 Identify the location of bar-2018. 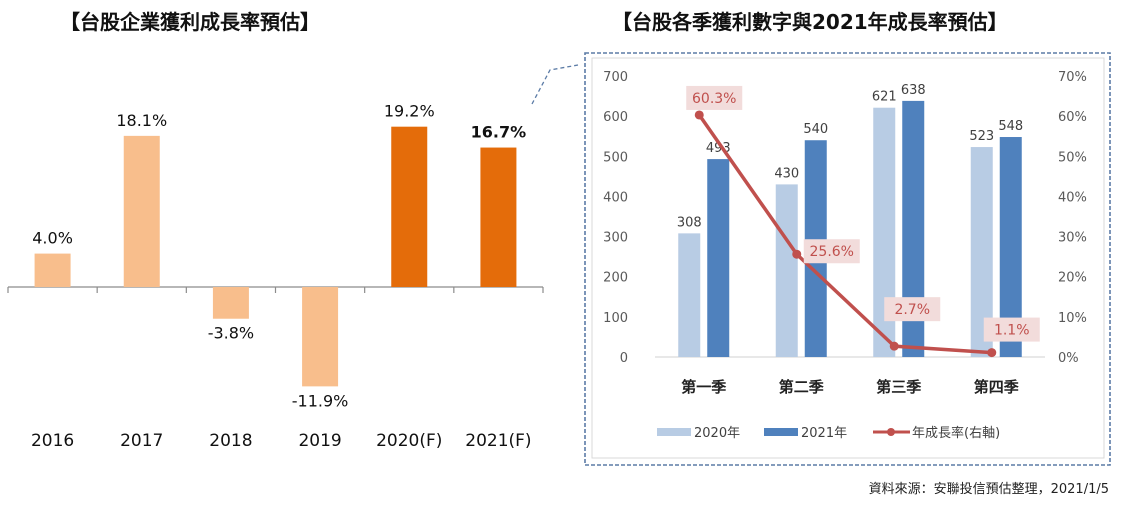
(230, 303).